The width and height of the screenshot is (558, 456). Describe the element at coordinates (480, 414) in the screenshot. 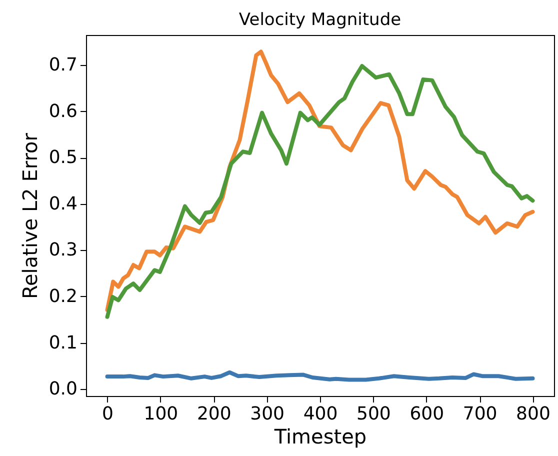

I see `x-tick-label: 700` at that location.